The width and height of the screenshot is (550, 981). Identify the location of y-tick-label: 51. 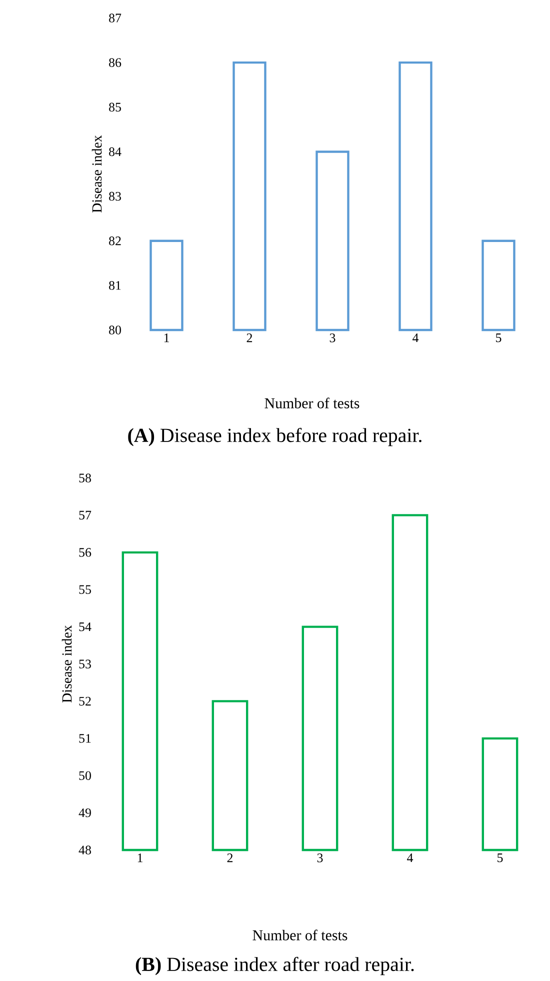
(85, 738).